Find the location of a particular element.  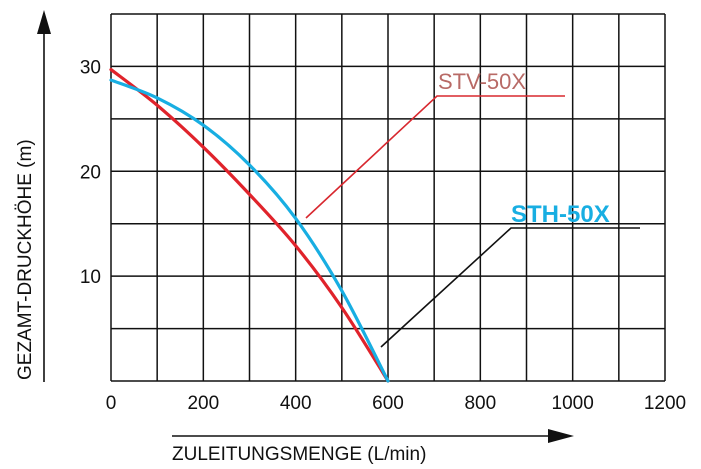

stv-label: STV-50X is located at coordinates (482, 81).